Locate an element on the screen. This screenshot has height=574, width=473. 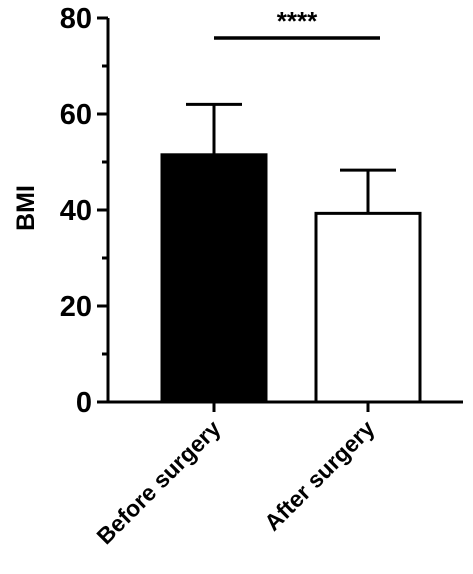
error-bars is located at coordinates (291, 158).